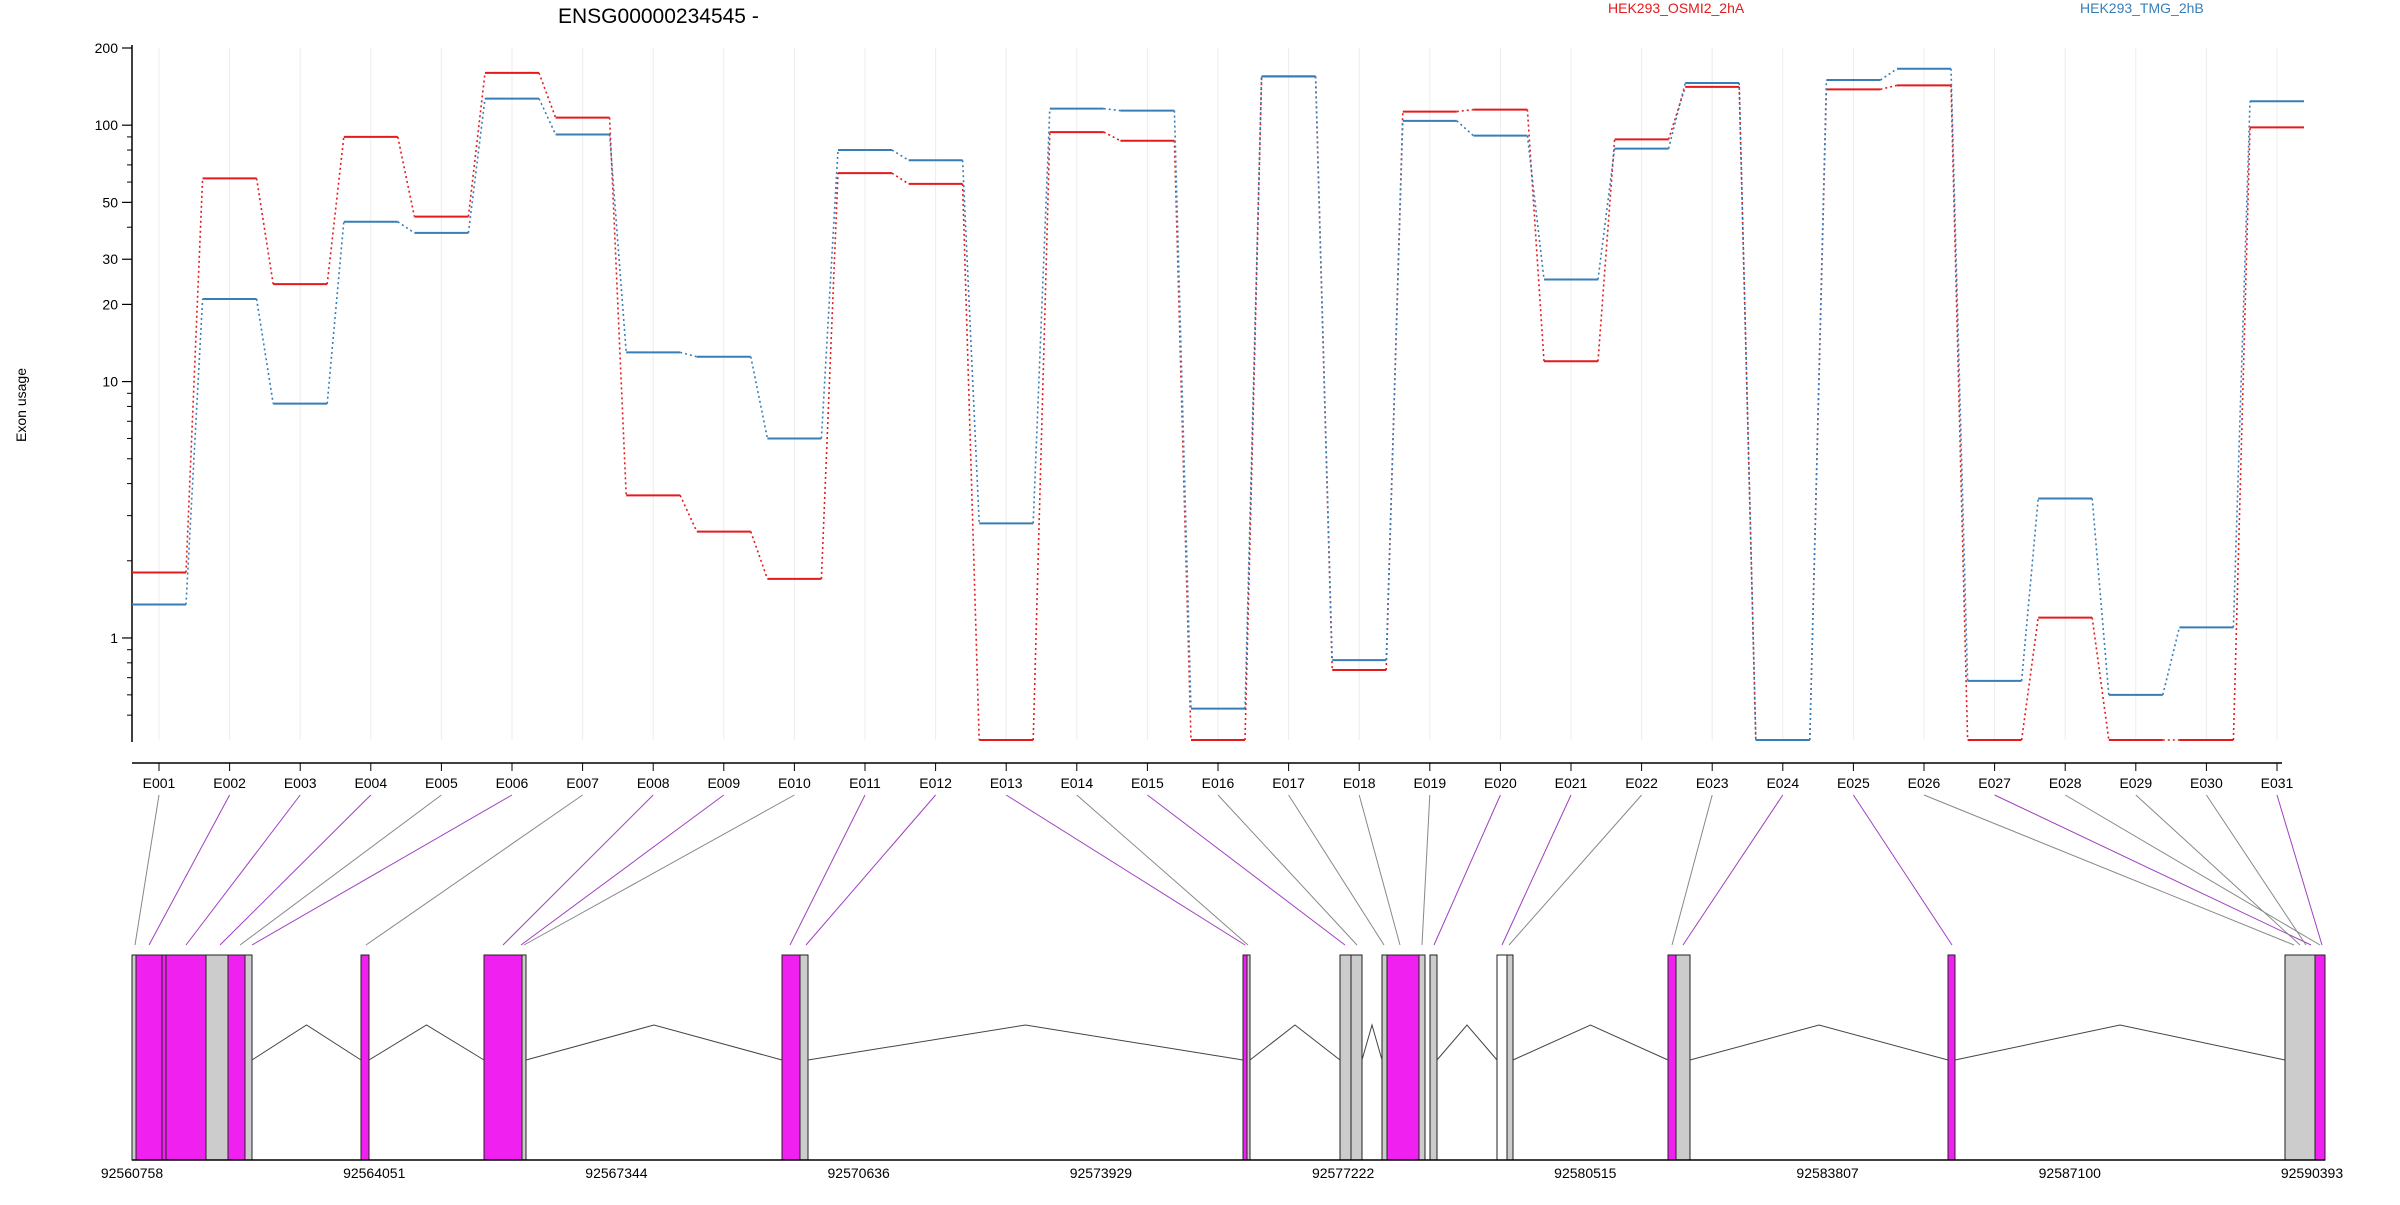 This screenshot has height=1205, width=2400. I want to click on genomic-tick-label: 92567344, so click(616, 1173).